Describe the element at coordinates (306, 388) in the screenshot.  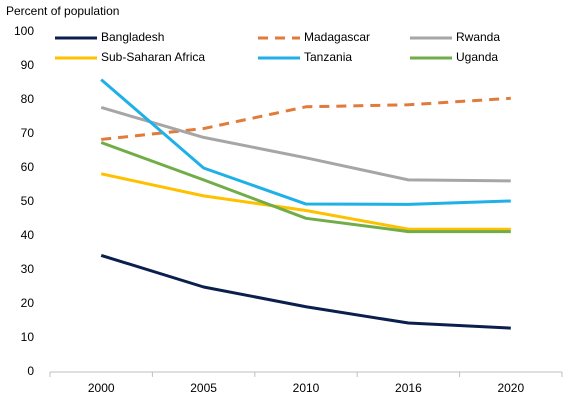
I see `x-tick-label: 2010` at that location.